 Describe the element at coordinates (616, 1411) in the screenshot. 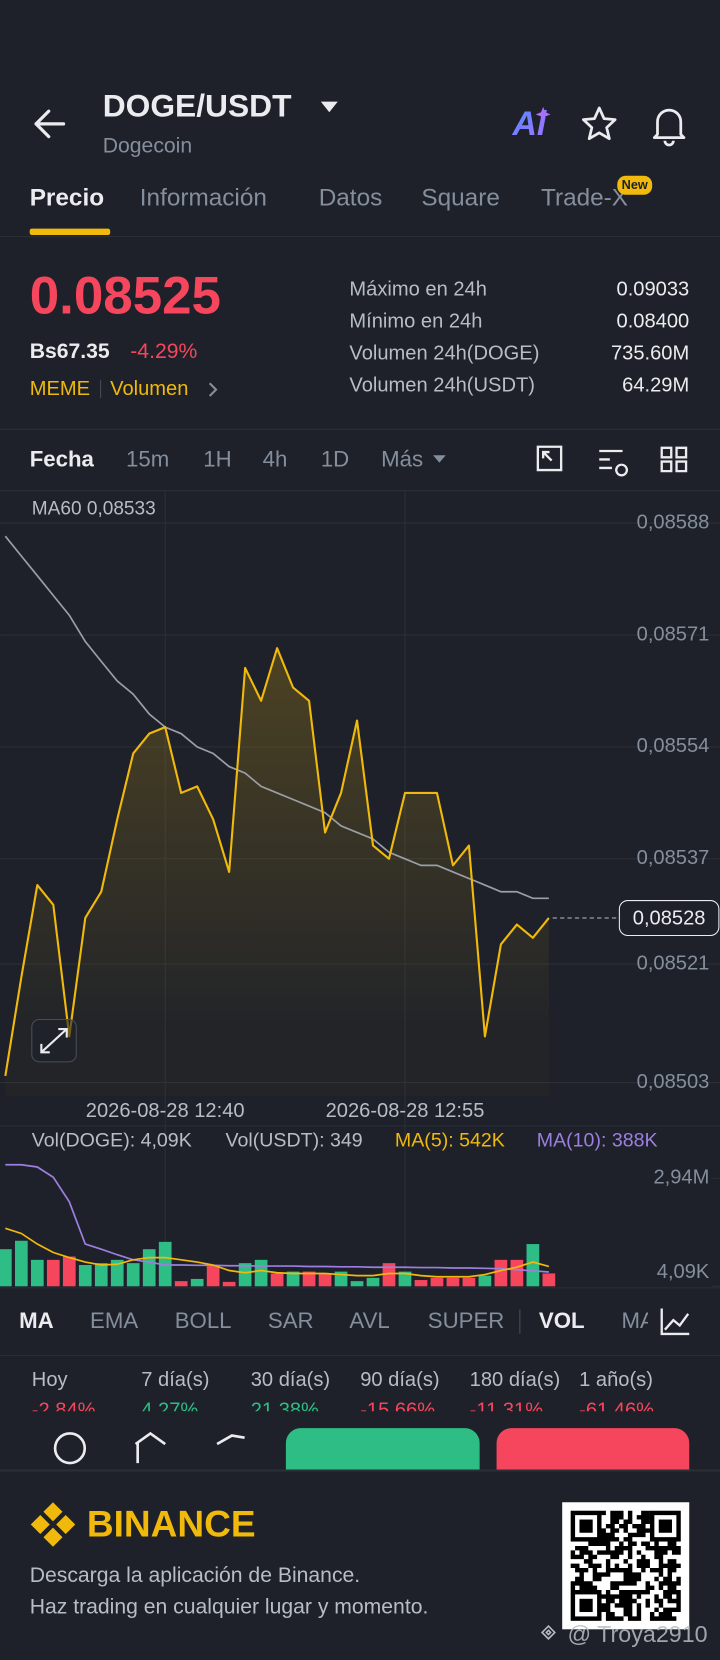

I see `performance-value: -61.46%` at that location.